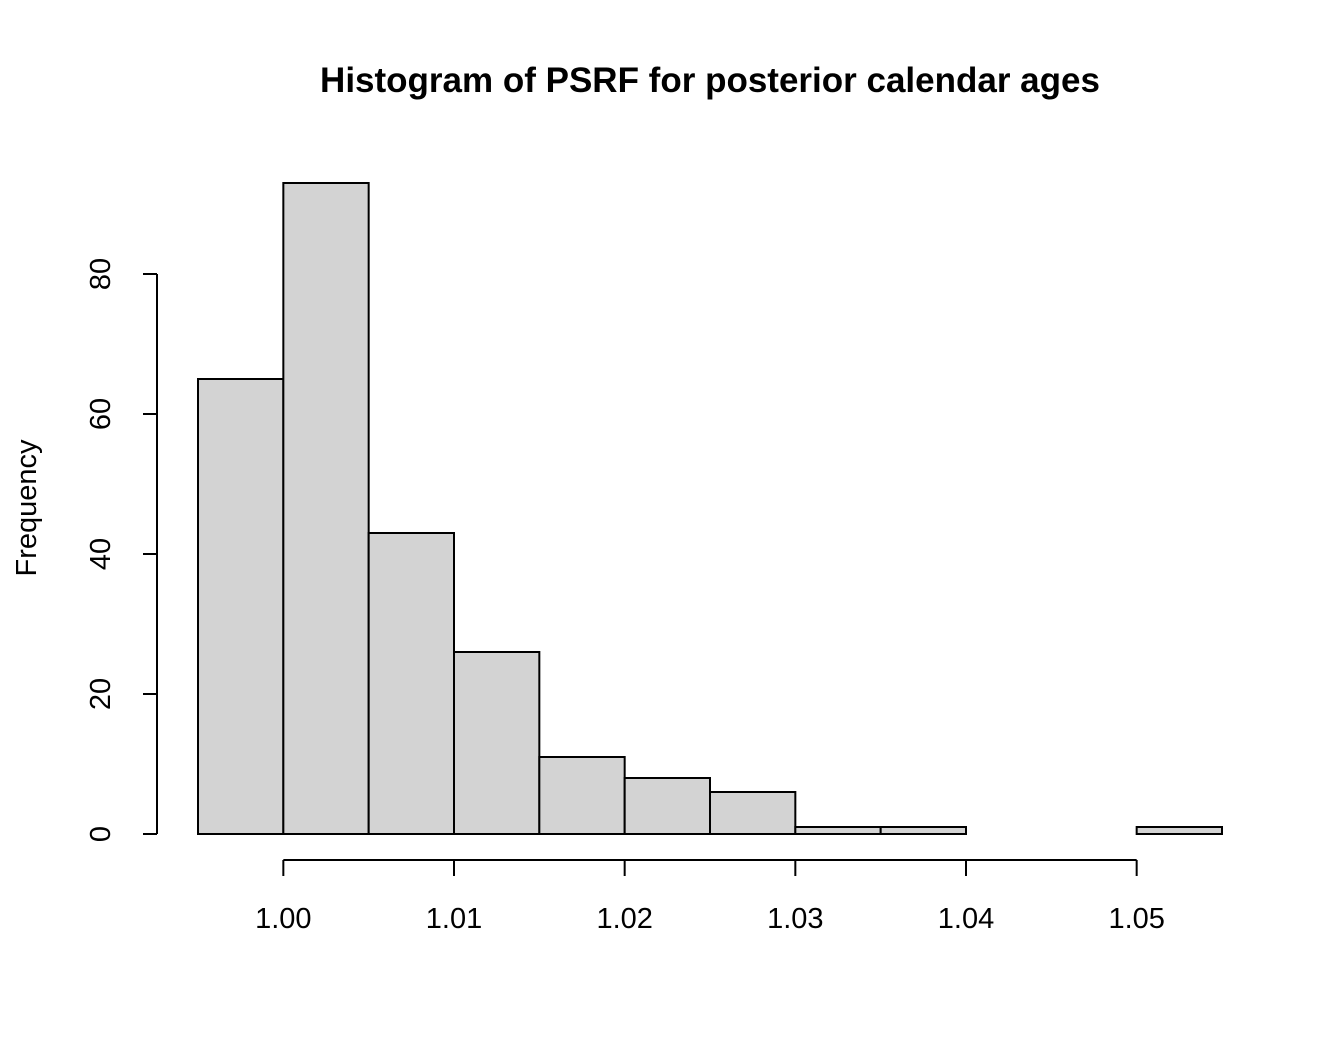 The height and width of the screenshot is (1056, 1344). What do you see at coordinates (101, 554) in the screenshot?
I see `y-tick-label: 40` at bounding box center [101, 554].